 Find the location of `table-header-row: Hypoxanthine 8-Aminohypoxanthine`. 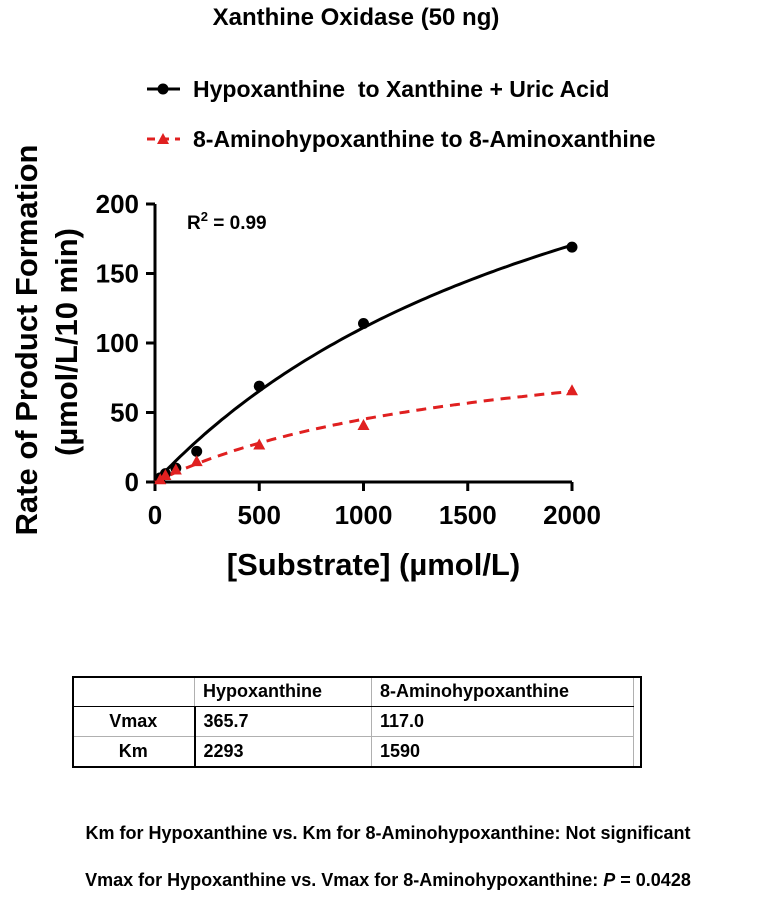

table-header-row: Hypoxanthine 8-Aminohypoxanthine is located at coordinates (353, 691).